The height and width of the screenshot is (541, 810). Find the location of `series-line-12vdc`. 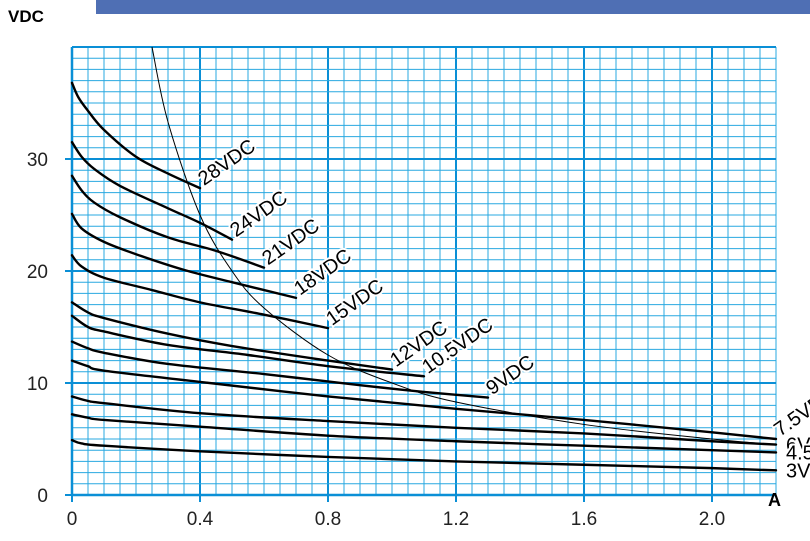

series-line-12vdc is located at coordinates (232, 336).